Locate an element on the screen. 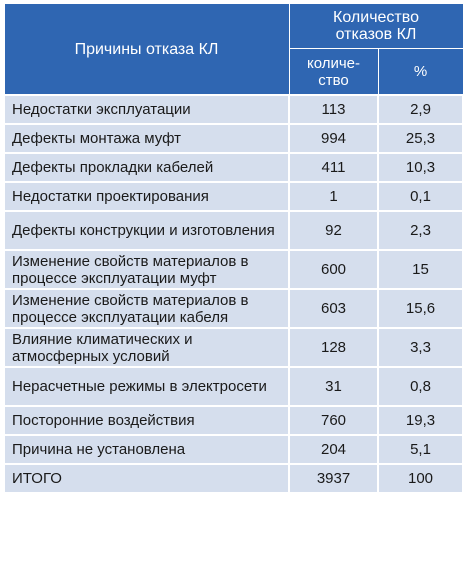 The width and height of the screenshot is (465, 568). row-reason: Нерасчетные режимы в электросети is located at coordinates (146, 386).